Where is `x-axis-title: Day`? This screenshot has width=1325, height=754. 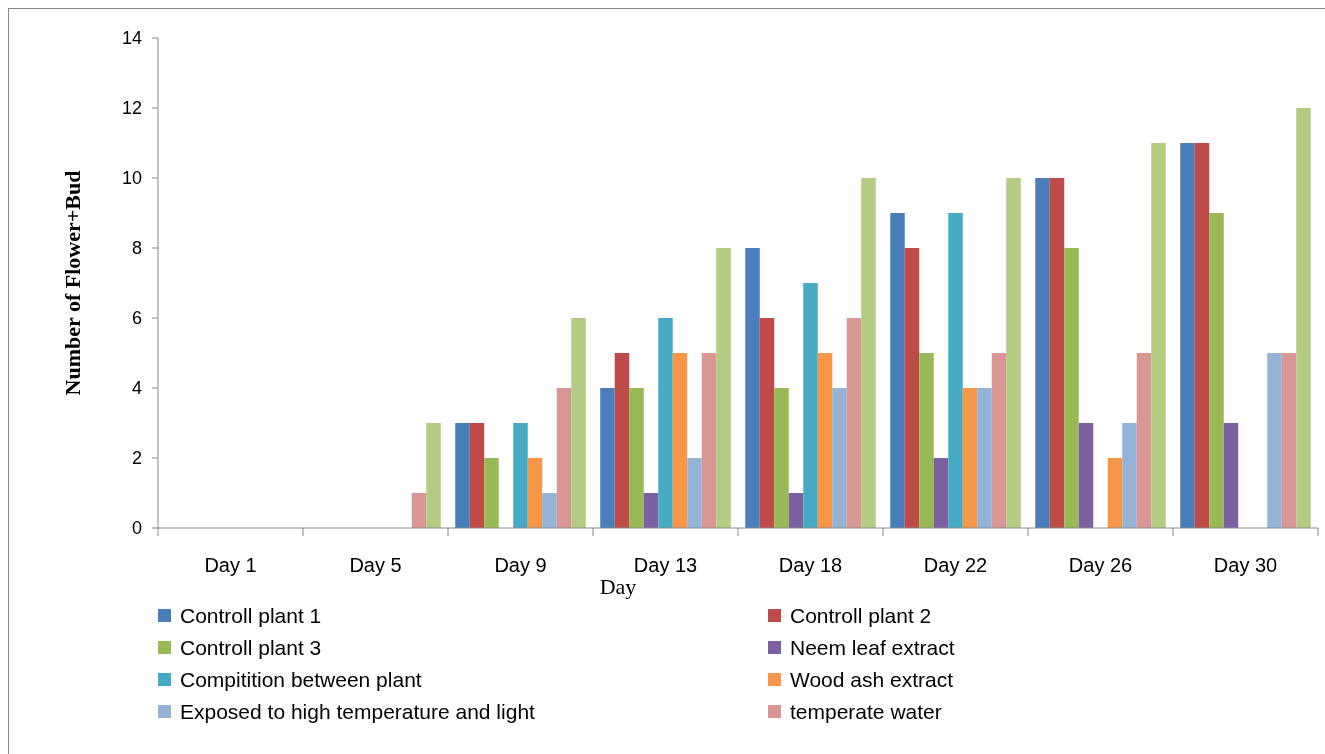
x-axis-title: Day is located at coordinates (618, 586).